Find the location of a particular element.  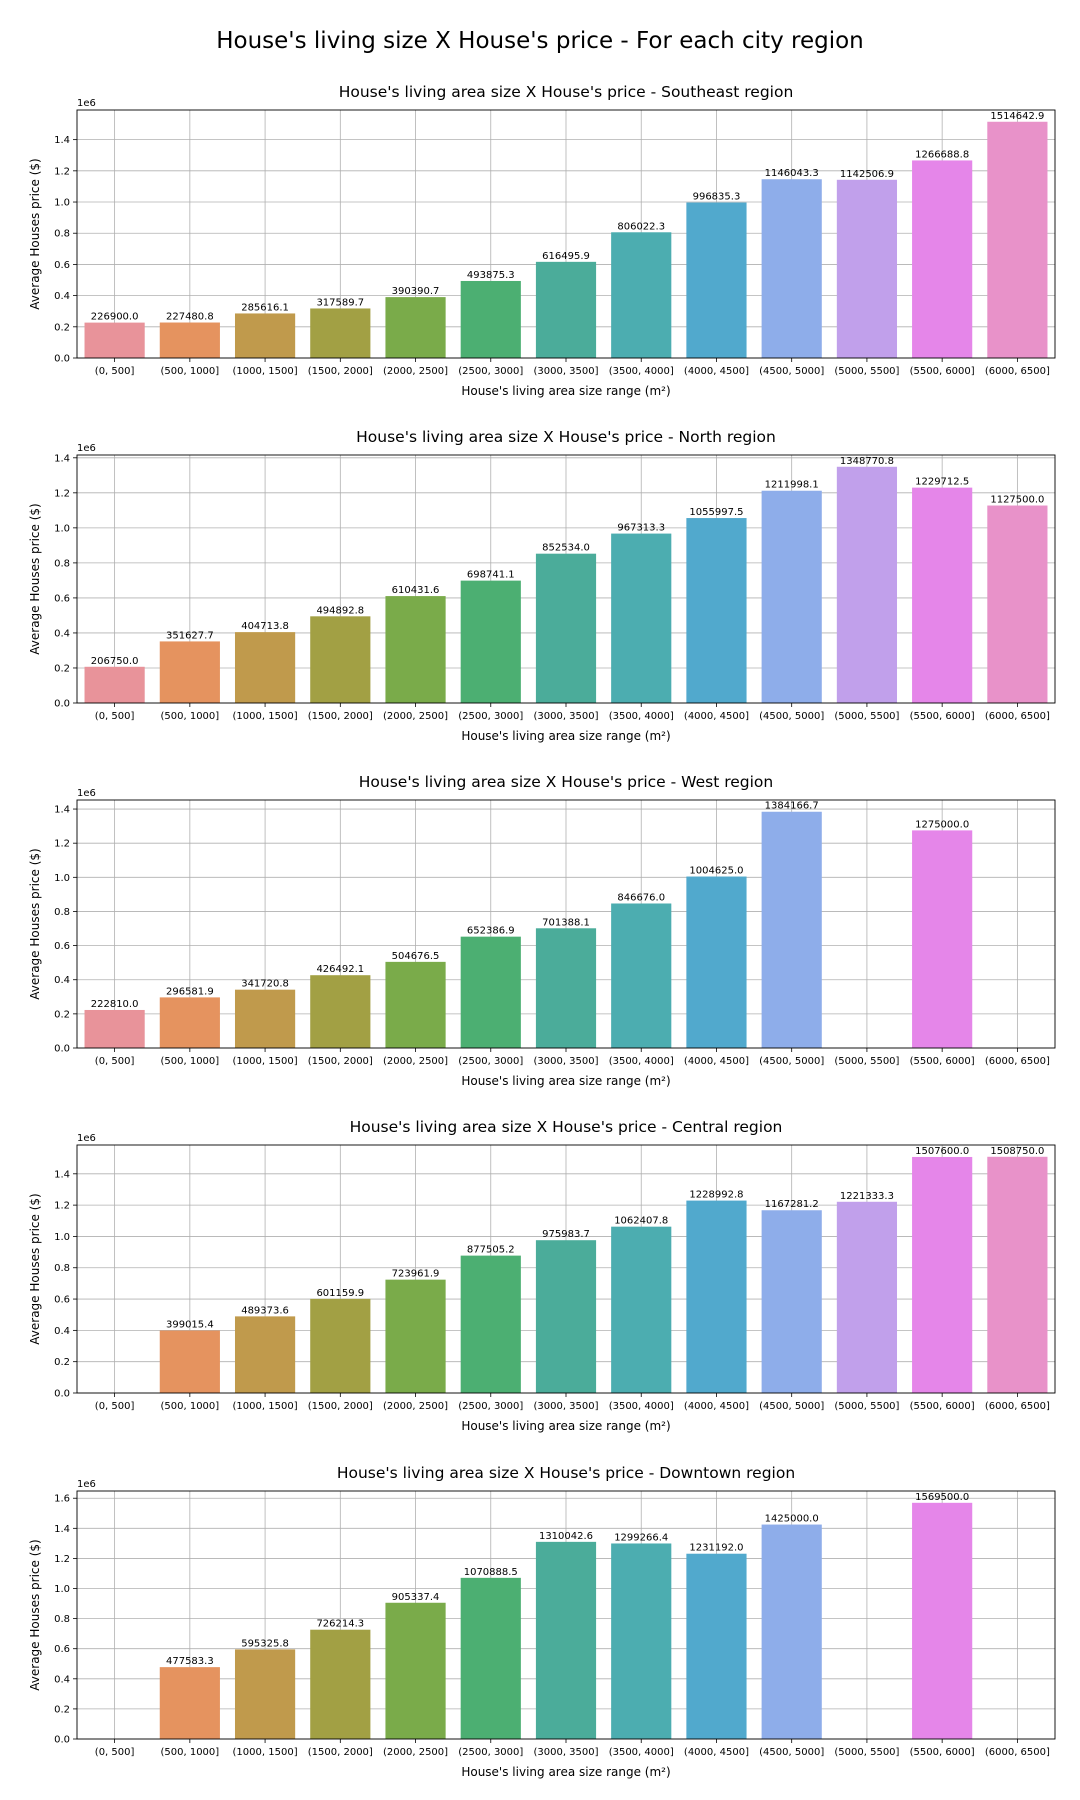

bar-value-label: 1142506.9 is located at coordinates (867, 174).